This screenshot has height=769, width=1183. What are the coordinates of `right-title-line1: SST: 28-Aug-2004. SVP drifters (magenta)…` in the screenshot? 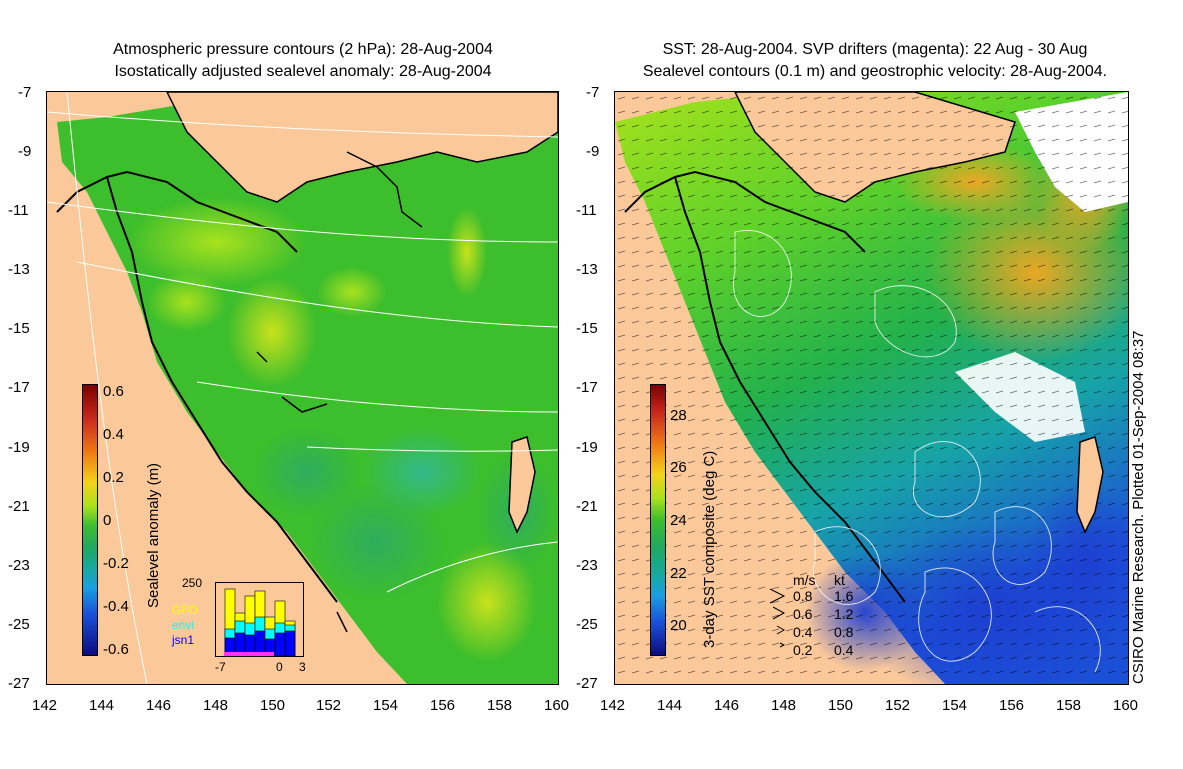 It's located at (875, 49).